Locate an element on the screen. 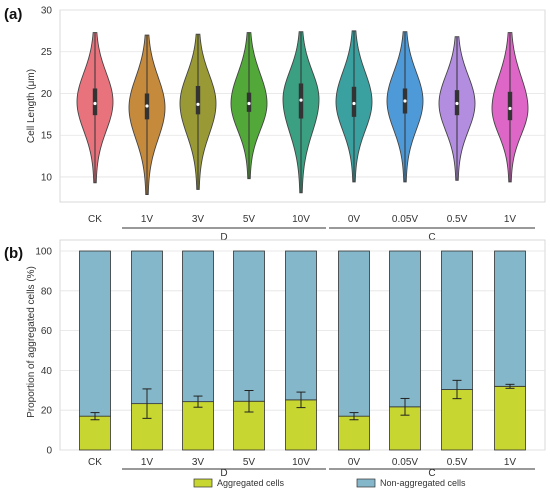 The height and width of the screenshot is (491, 550). bar-x-tick-label: 0V is located at coordinates (354, 462).